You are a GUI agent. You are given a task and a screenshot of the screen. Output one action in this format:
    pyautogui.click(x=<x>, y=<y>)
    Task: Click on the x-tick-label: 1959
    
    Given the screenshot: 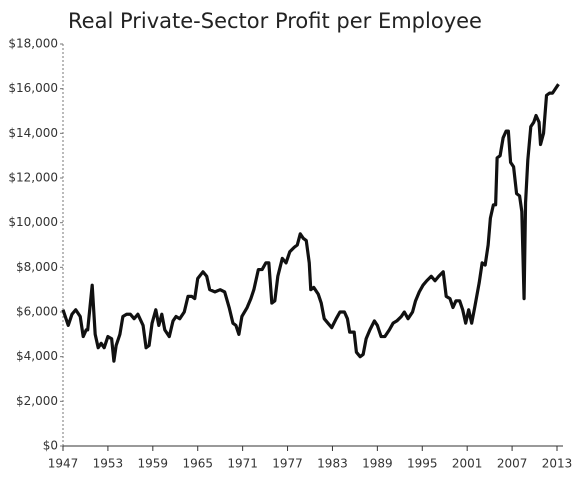 What is the action you would take?
    pyautogui.click(x=153, y=464)
    